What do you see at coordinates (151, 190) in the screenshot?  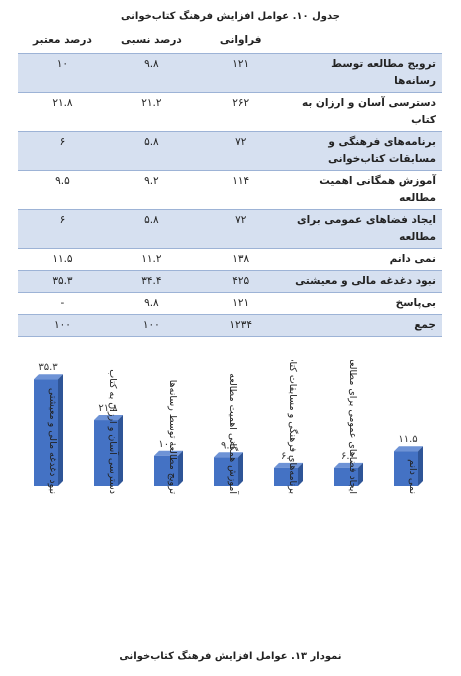 I see `row-relative-percent: ۹.۲` at bounding box center [151, 190].